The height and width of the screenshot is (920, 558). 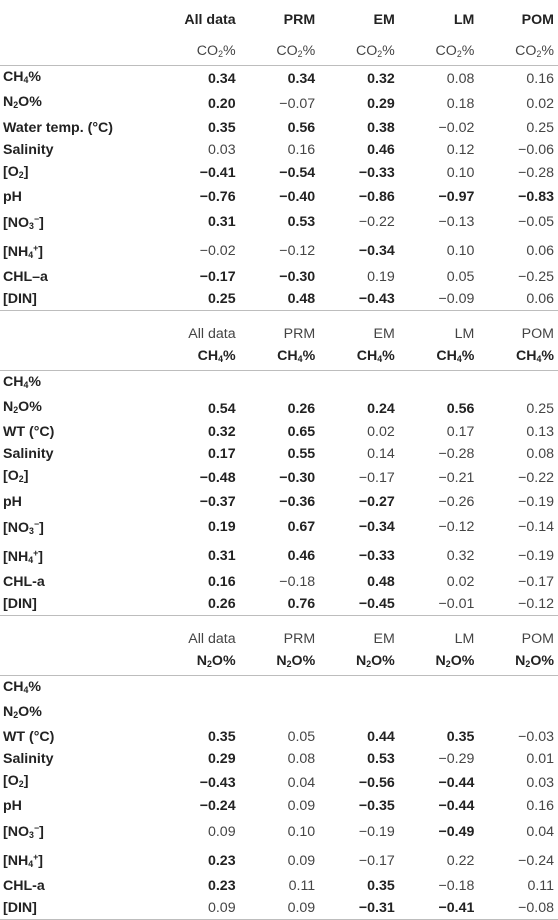 I want to click on row-label: CH4%, so click(x=22, y=686).